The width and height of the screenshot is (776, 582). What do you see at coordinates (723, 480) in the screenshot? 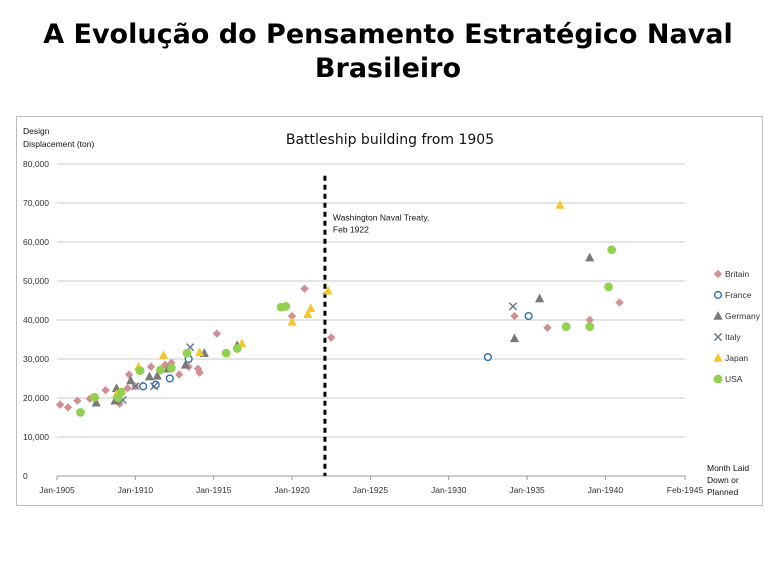
I see `x-axis-label-line-2: Down or` at bounding box center [723, 480].